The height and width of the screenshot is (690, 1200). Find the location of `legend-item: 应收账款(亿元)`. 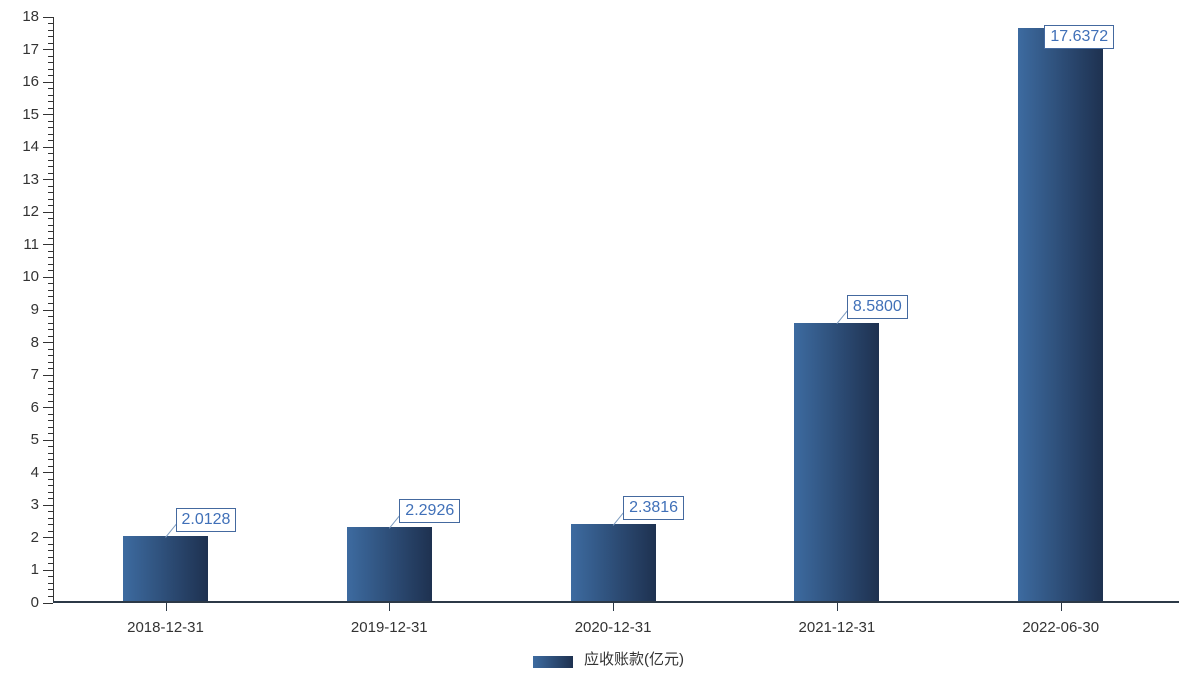

legend-item: 应收账款(亿元) is located at coordinates (608, 660).